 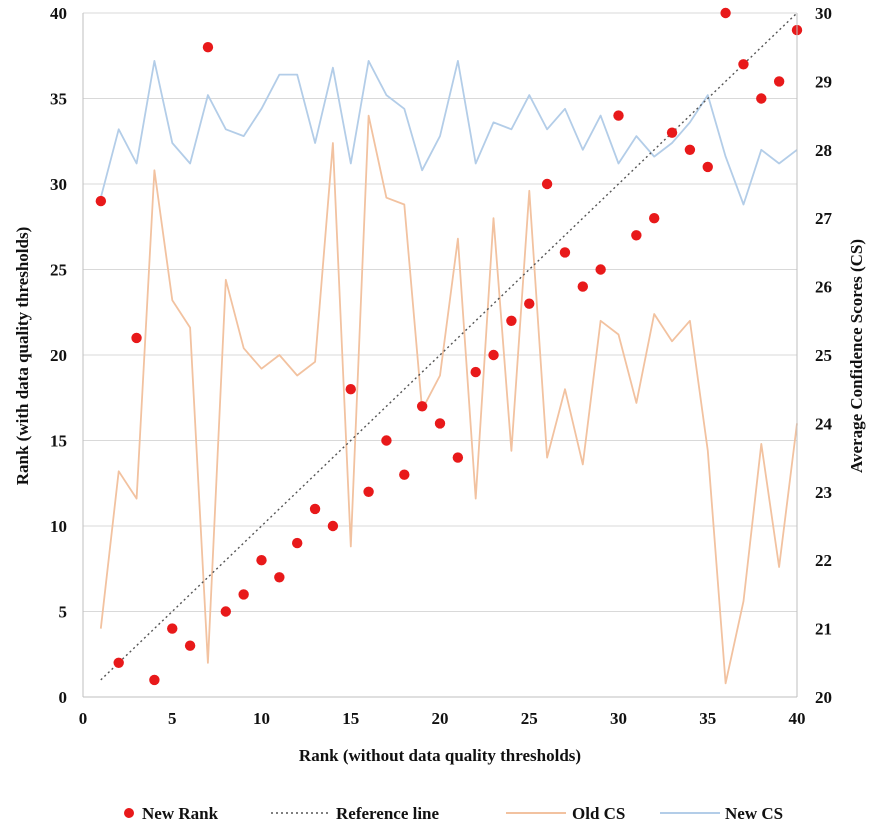 I want to click on legend: New Rank Reference line Old CS New CS, so click(x=453, y=813).